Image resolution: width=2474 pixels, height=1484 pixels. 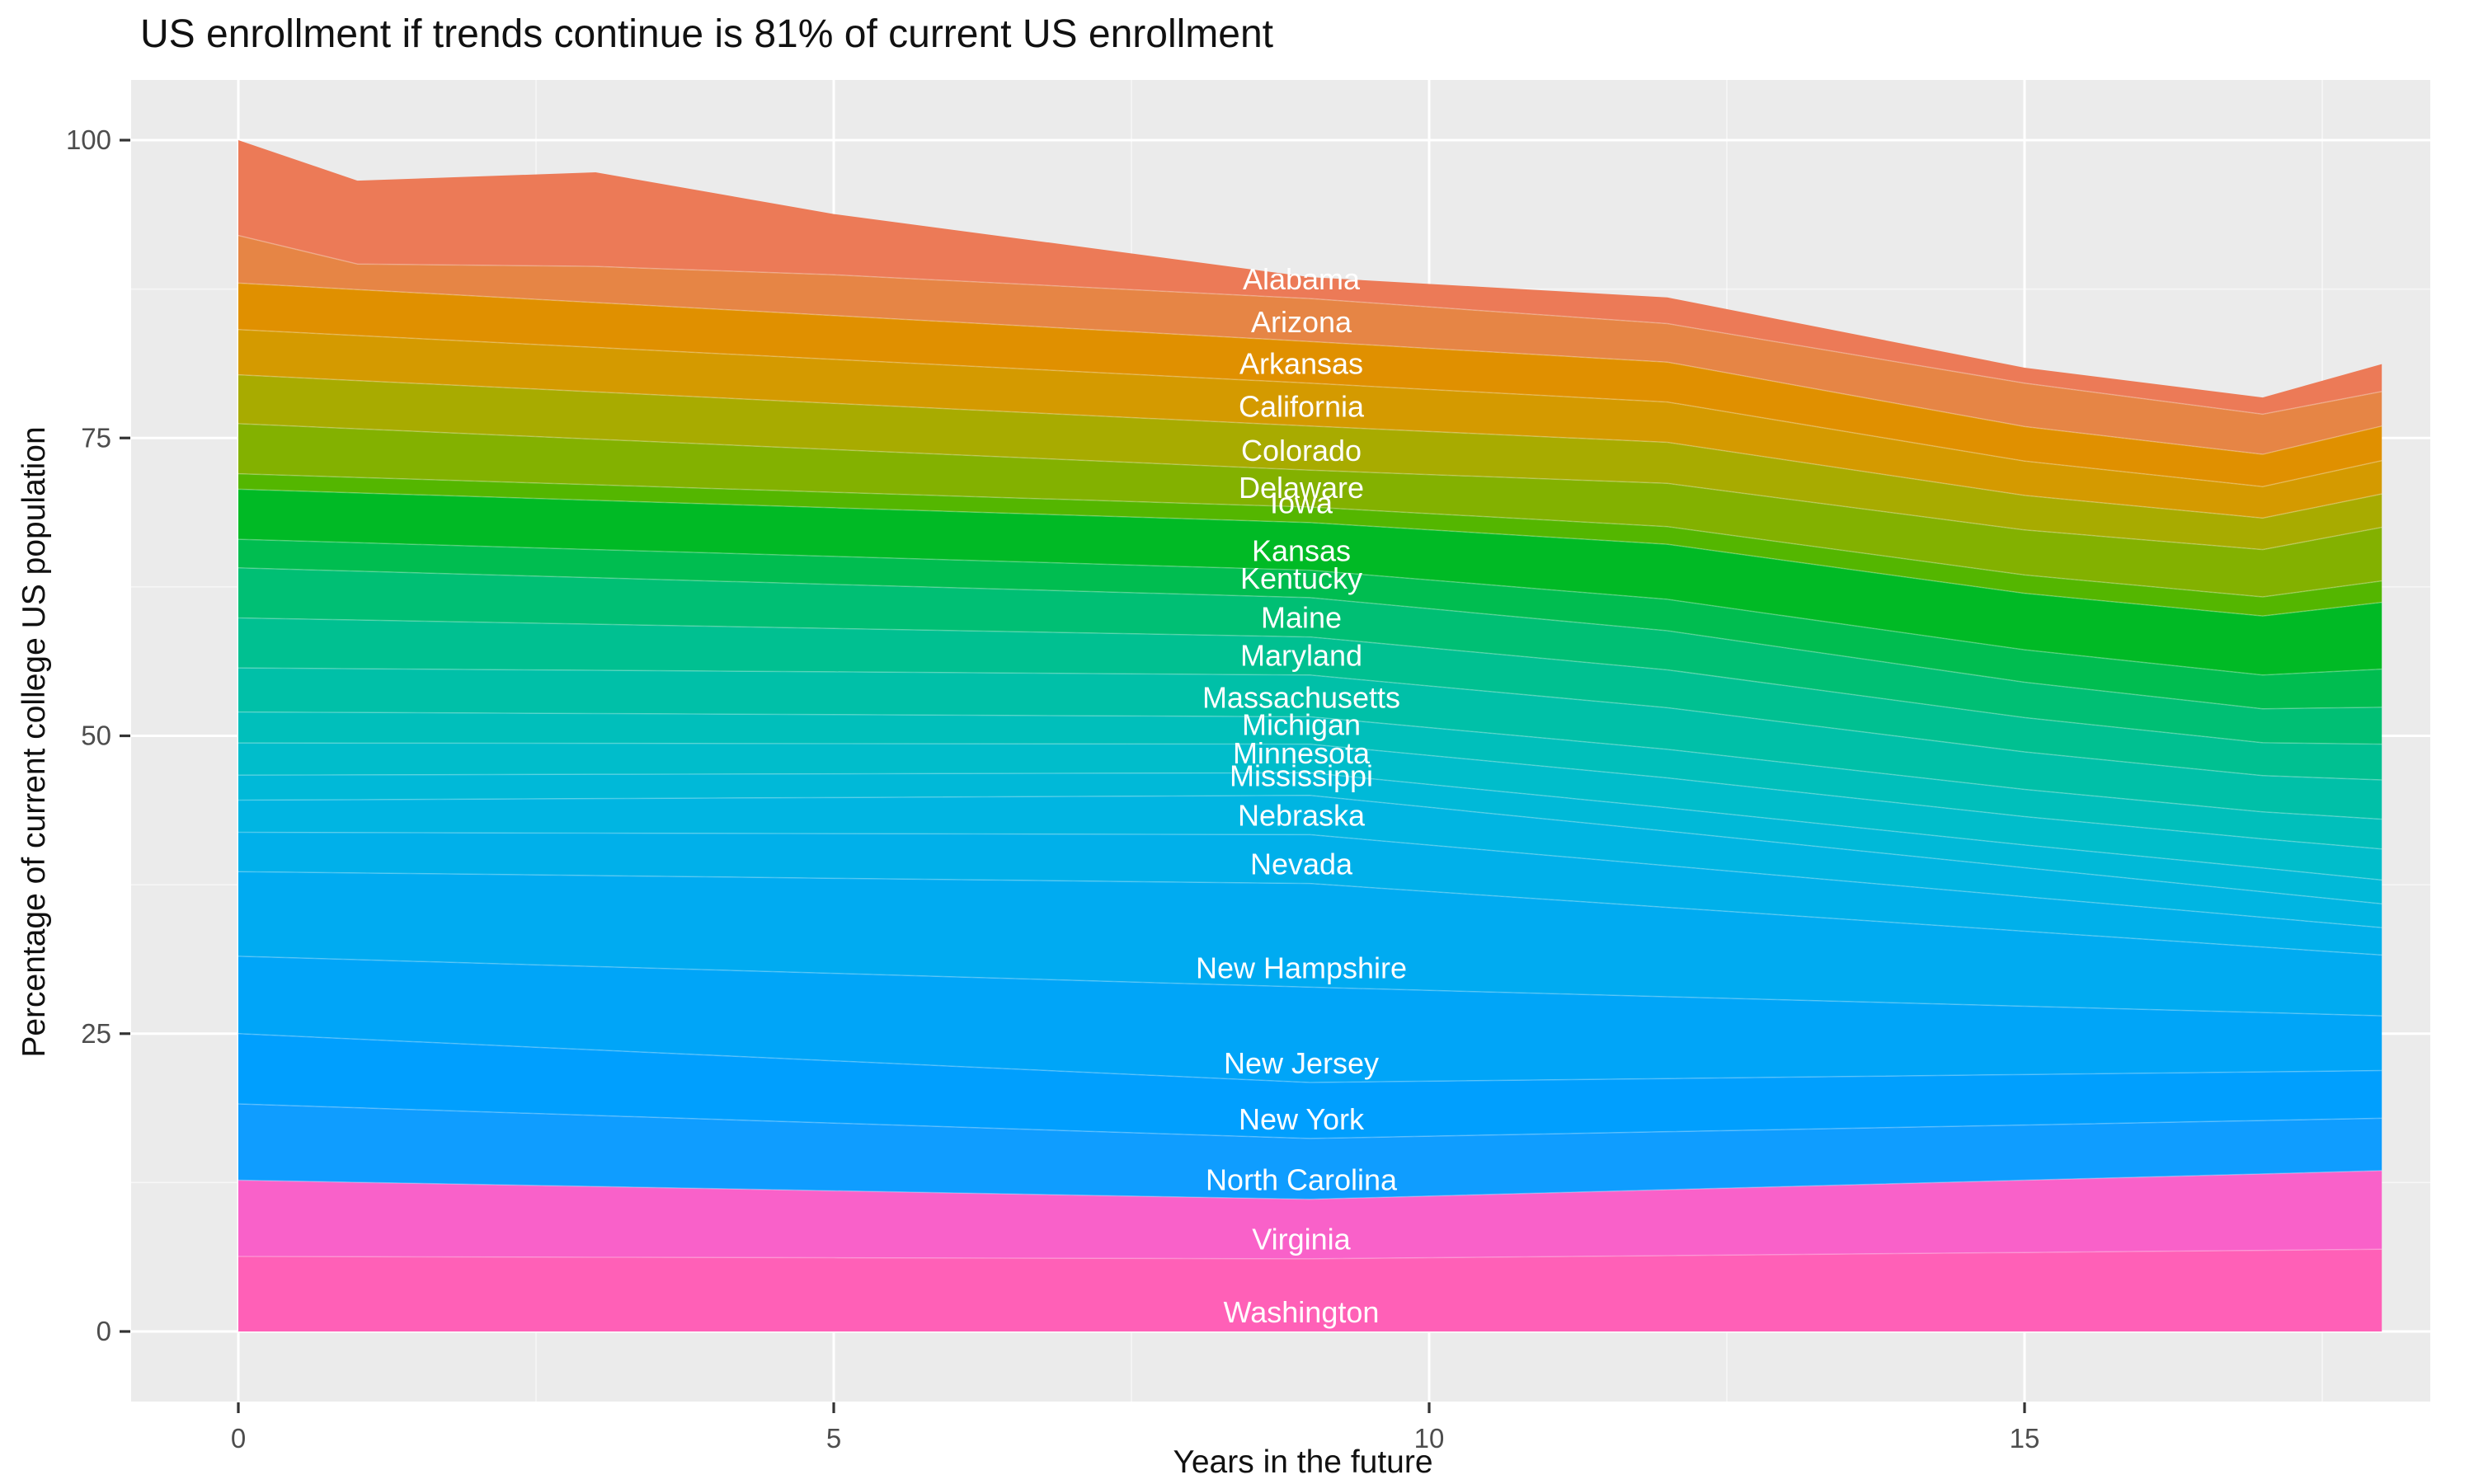 I want to click on state-label-maryland: Maryland, so click(x=1301, y=656).